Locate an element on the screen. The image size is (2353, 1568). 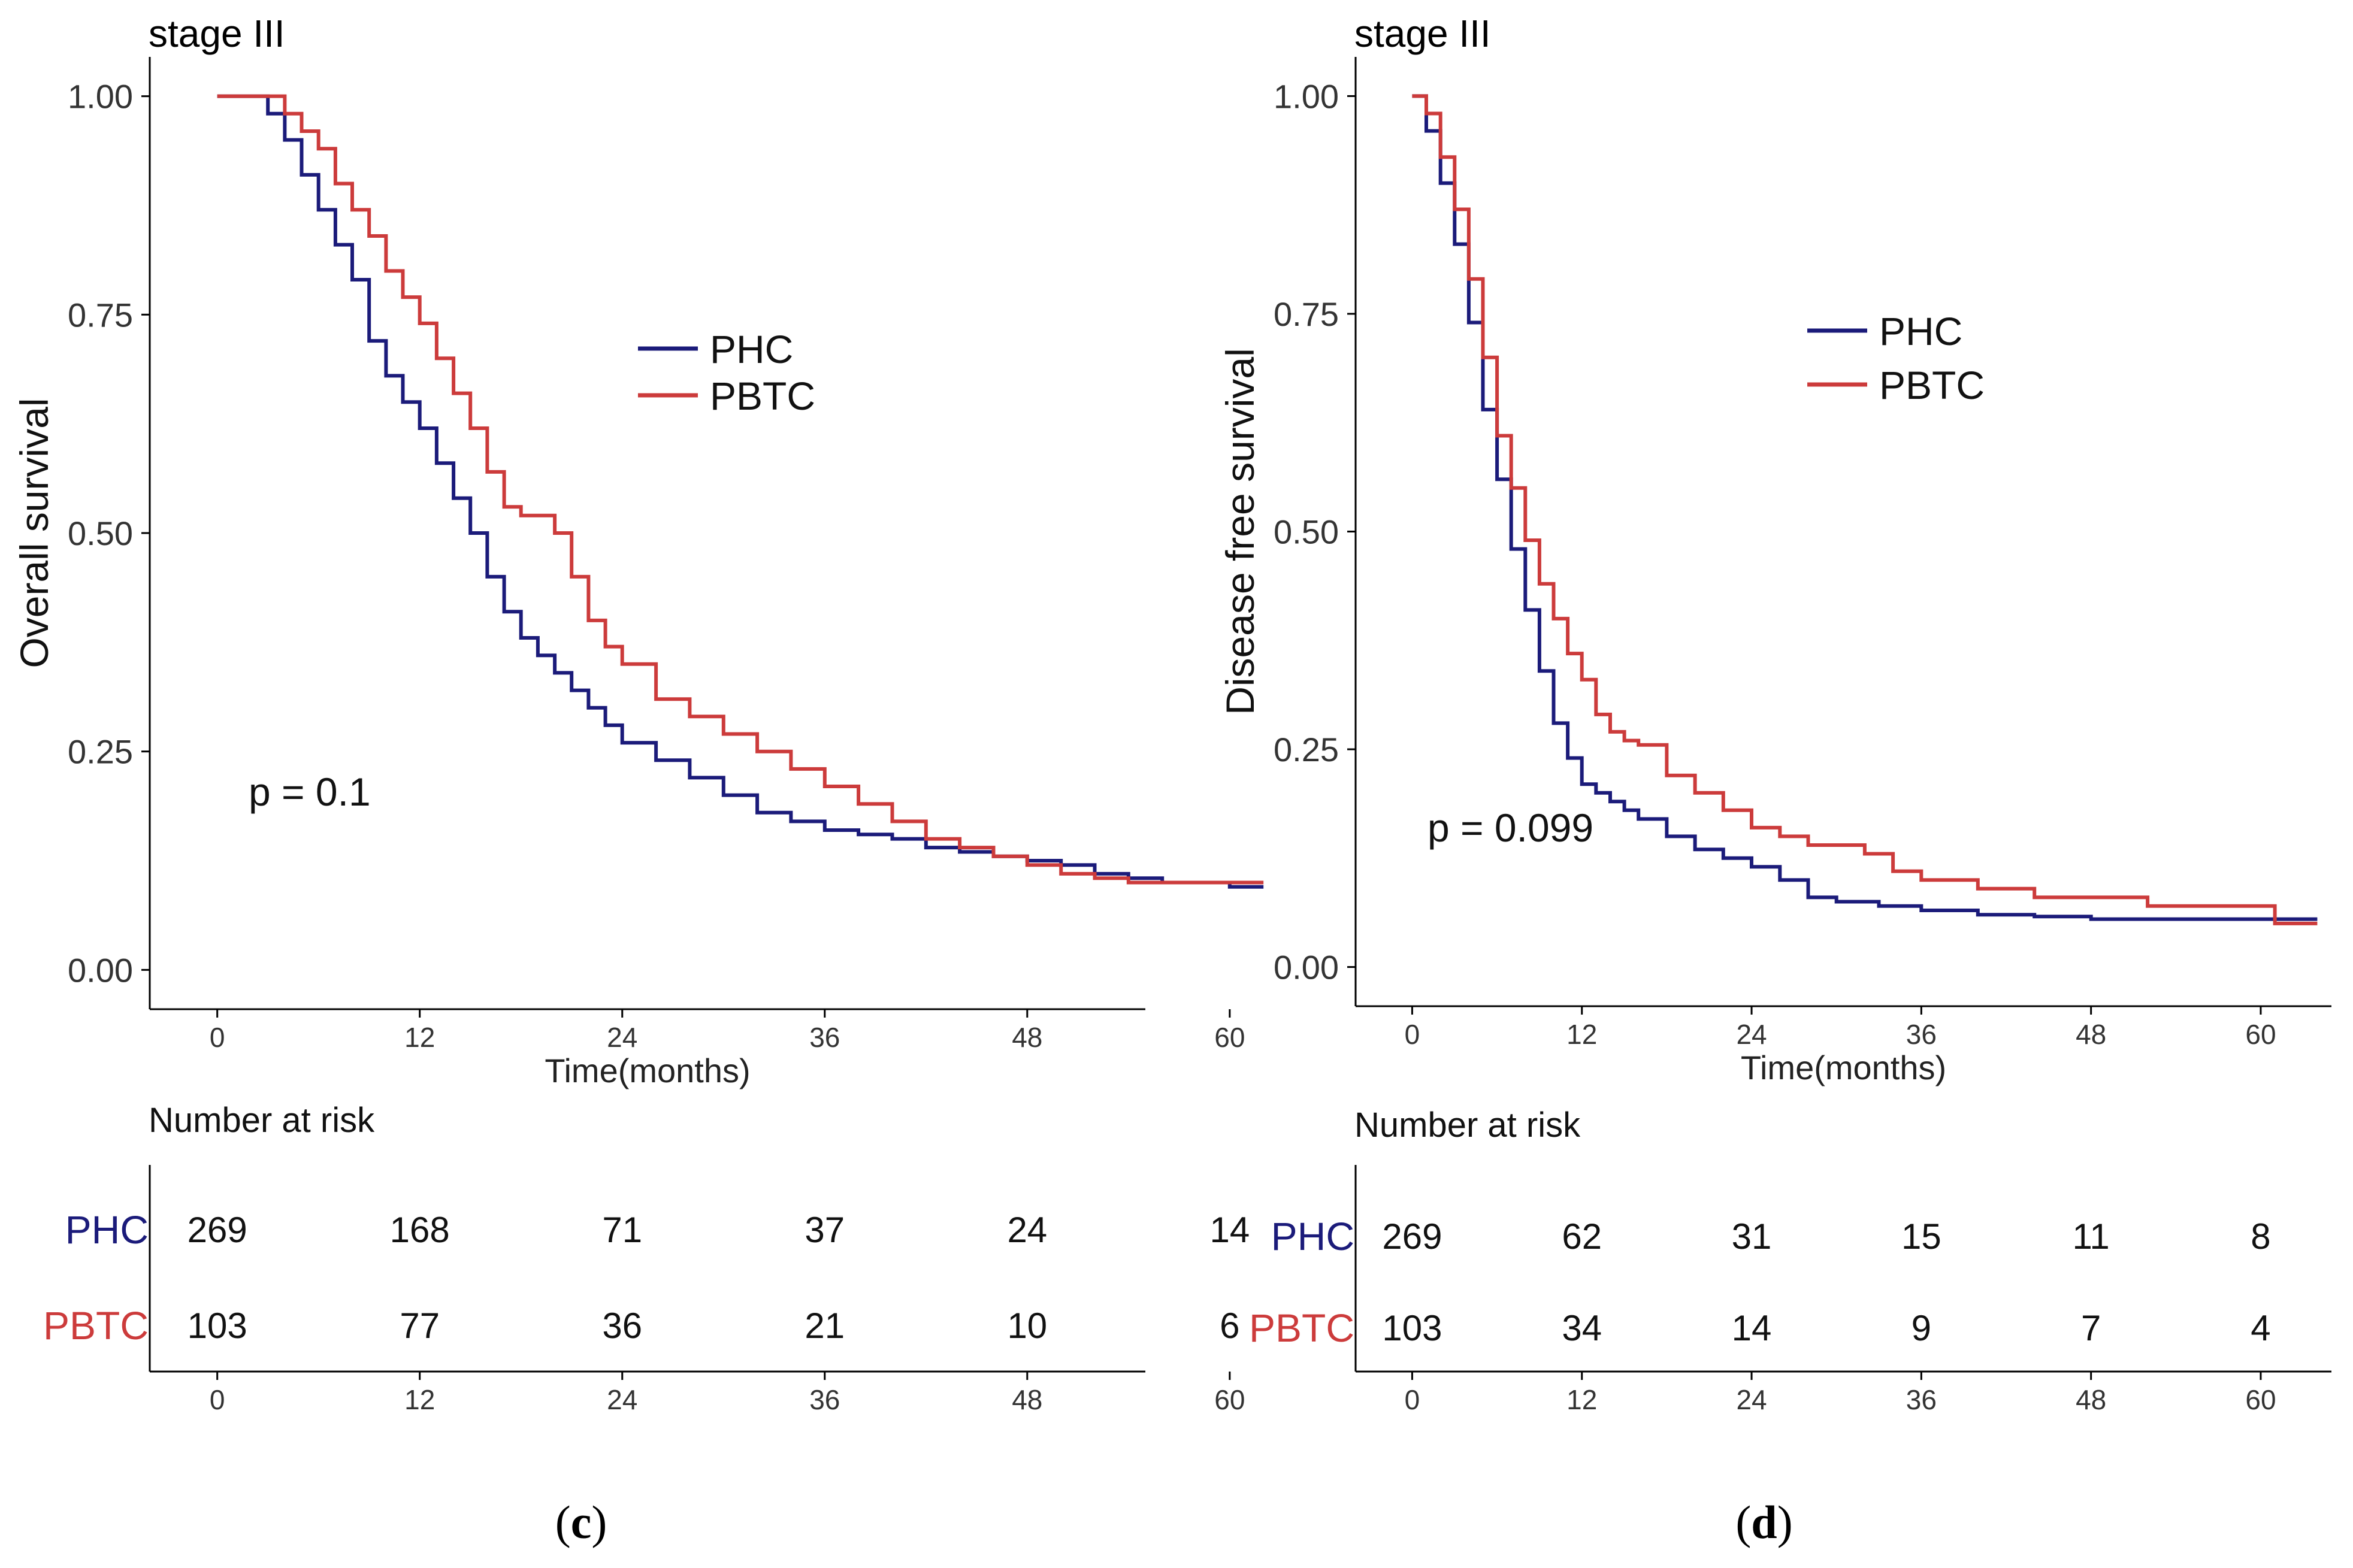
panel-d-y-axis-label: Disease free survival is located at coordinates (1240, 531).